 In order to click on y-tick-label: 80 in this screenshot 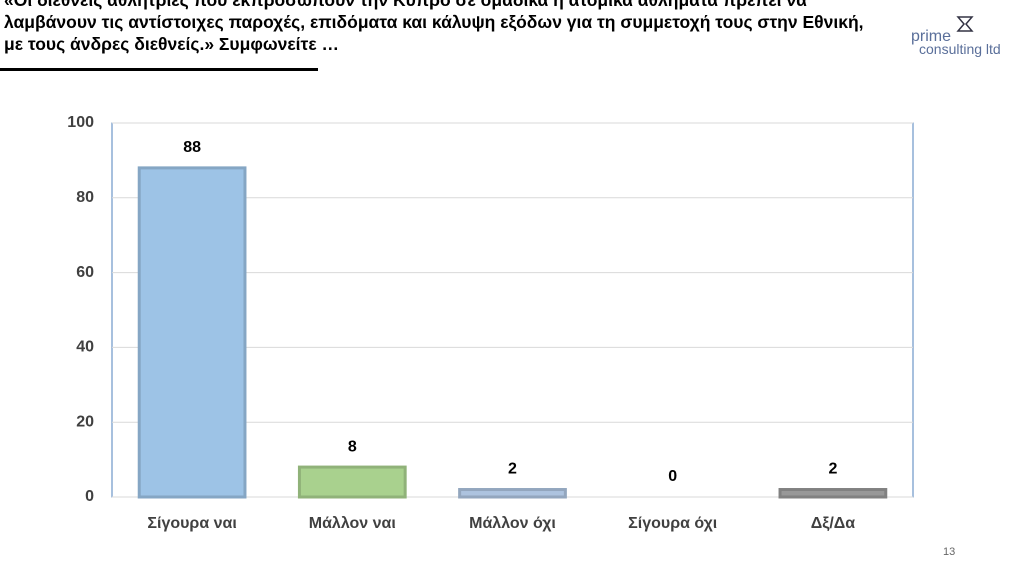, I will do `click(85, 197)`.